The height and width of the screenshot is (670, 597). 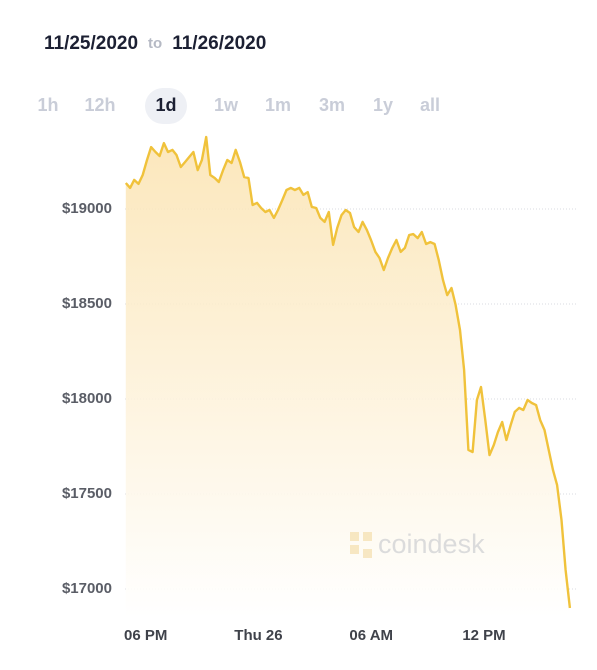 What do you see at coordinates (87, 588) in the screenshot?
I see `y-tick-label: $17000` at bounding box center [87, 588].